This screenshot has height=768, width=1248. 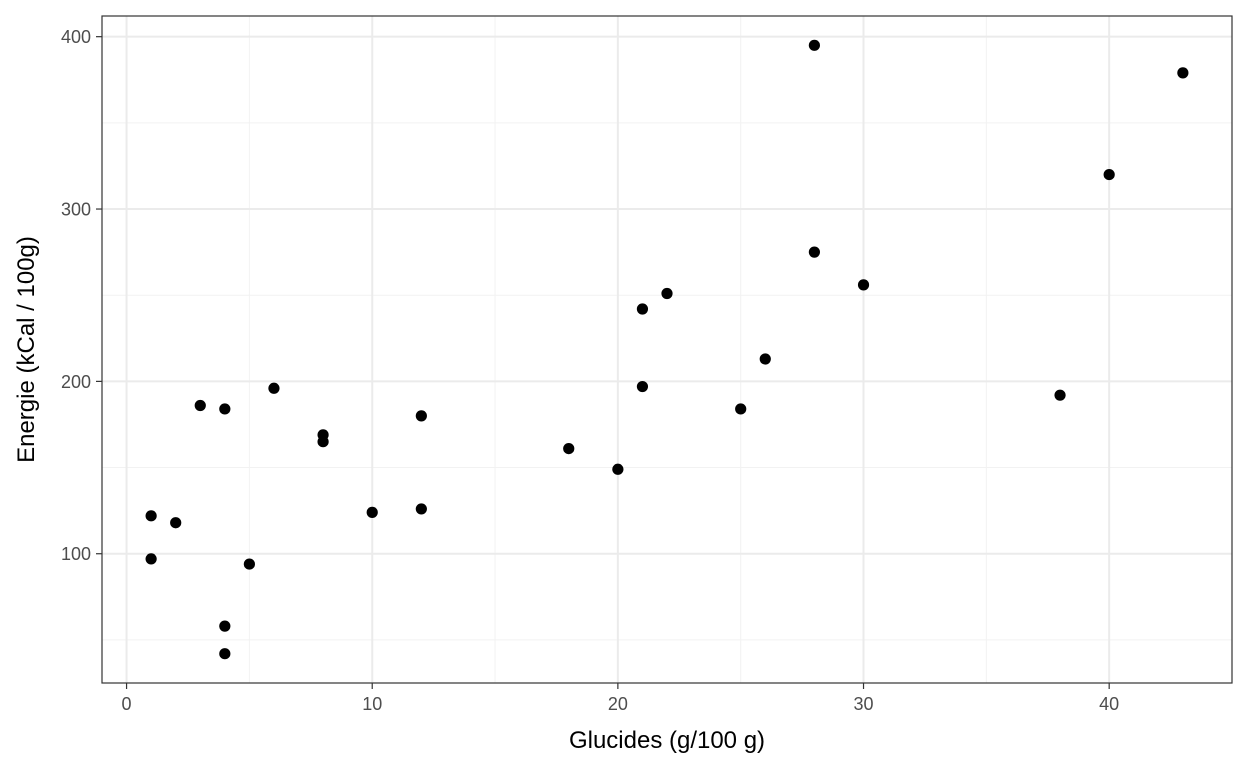 I want to click on x-axis-title: Glucides (g/100 g), so click(x=667, y=740).